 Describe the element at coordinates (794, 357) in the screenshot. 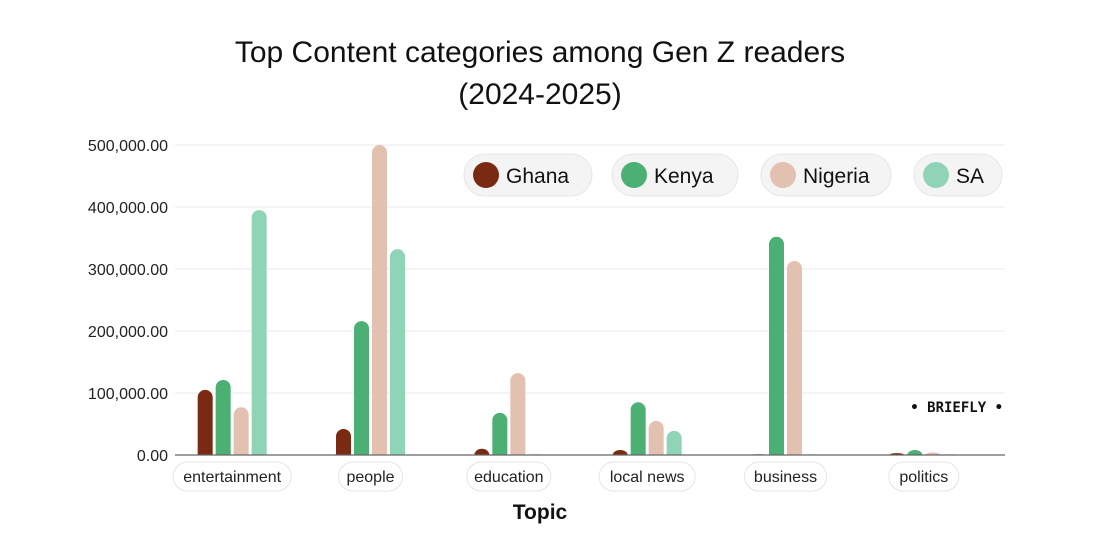

I see `bar-nigeria-business` at that location.